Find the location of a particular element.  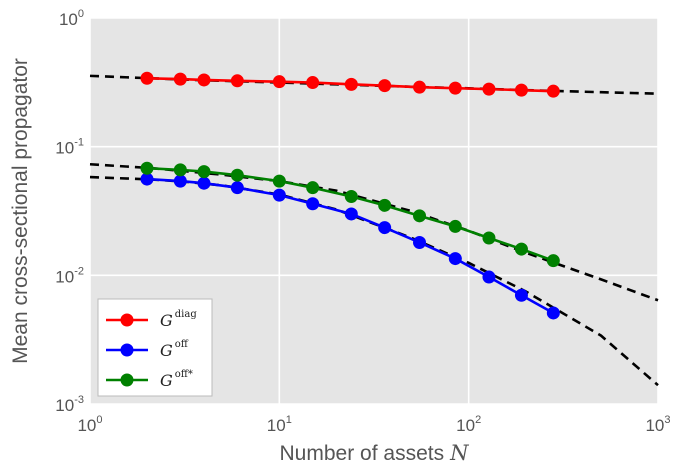

x-axis-label-text: Number of assets is located at coordinates (362, 453).